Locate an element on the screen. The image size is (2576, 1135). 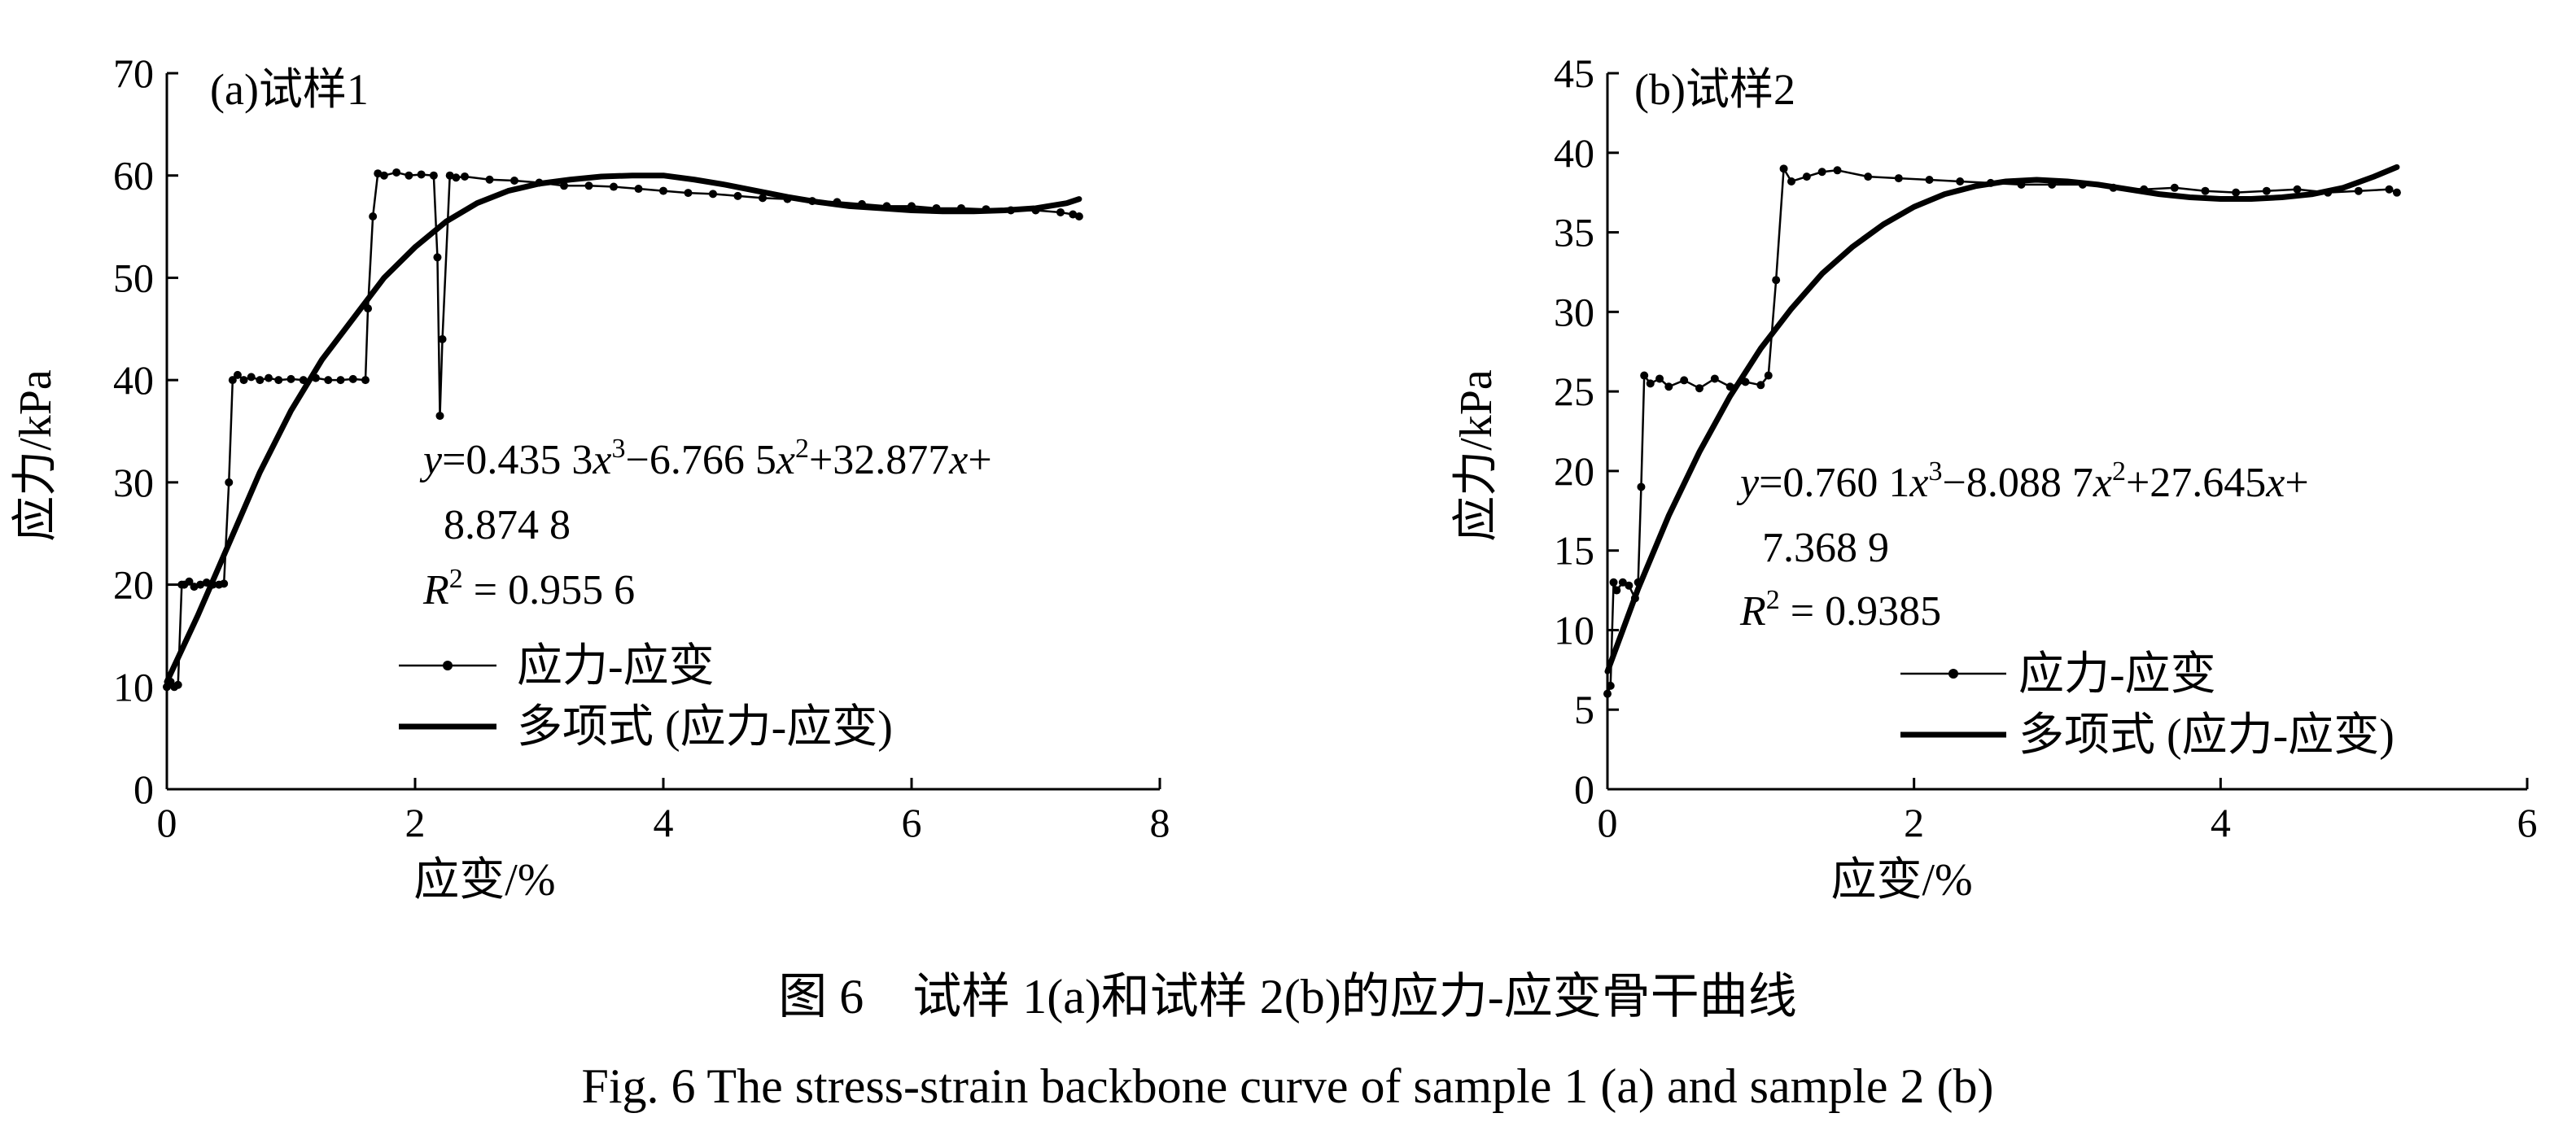
x-tick-label-a-2: 2 is located at coordinates (415, 822).